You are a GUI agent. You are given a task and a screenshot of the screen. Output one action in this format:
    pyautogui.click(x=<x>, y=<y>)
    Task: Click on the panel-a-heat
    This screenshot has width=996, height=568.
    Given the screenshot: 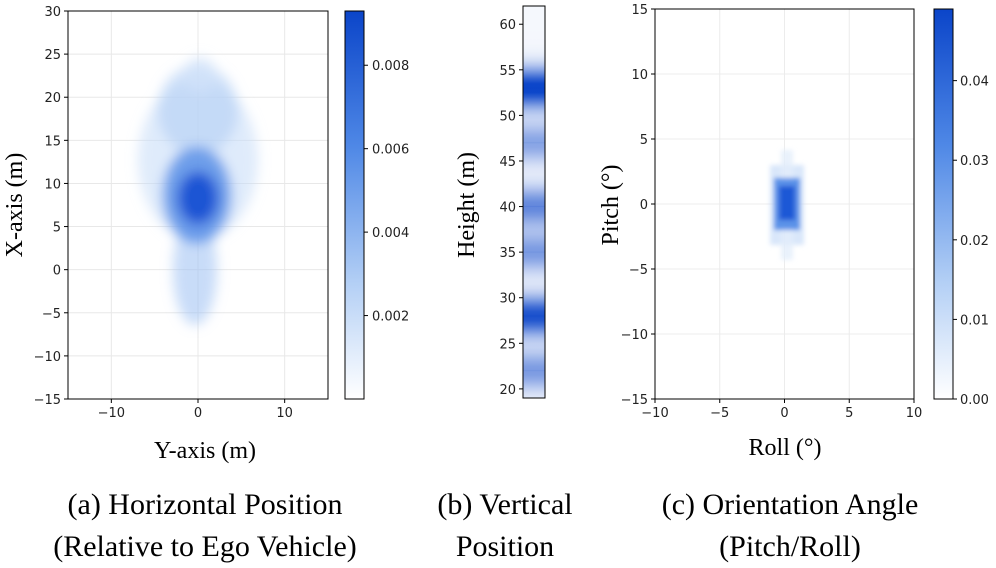 What is the action you would take?
    pyautogui.click(x=198, y=191)
    